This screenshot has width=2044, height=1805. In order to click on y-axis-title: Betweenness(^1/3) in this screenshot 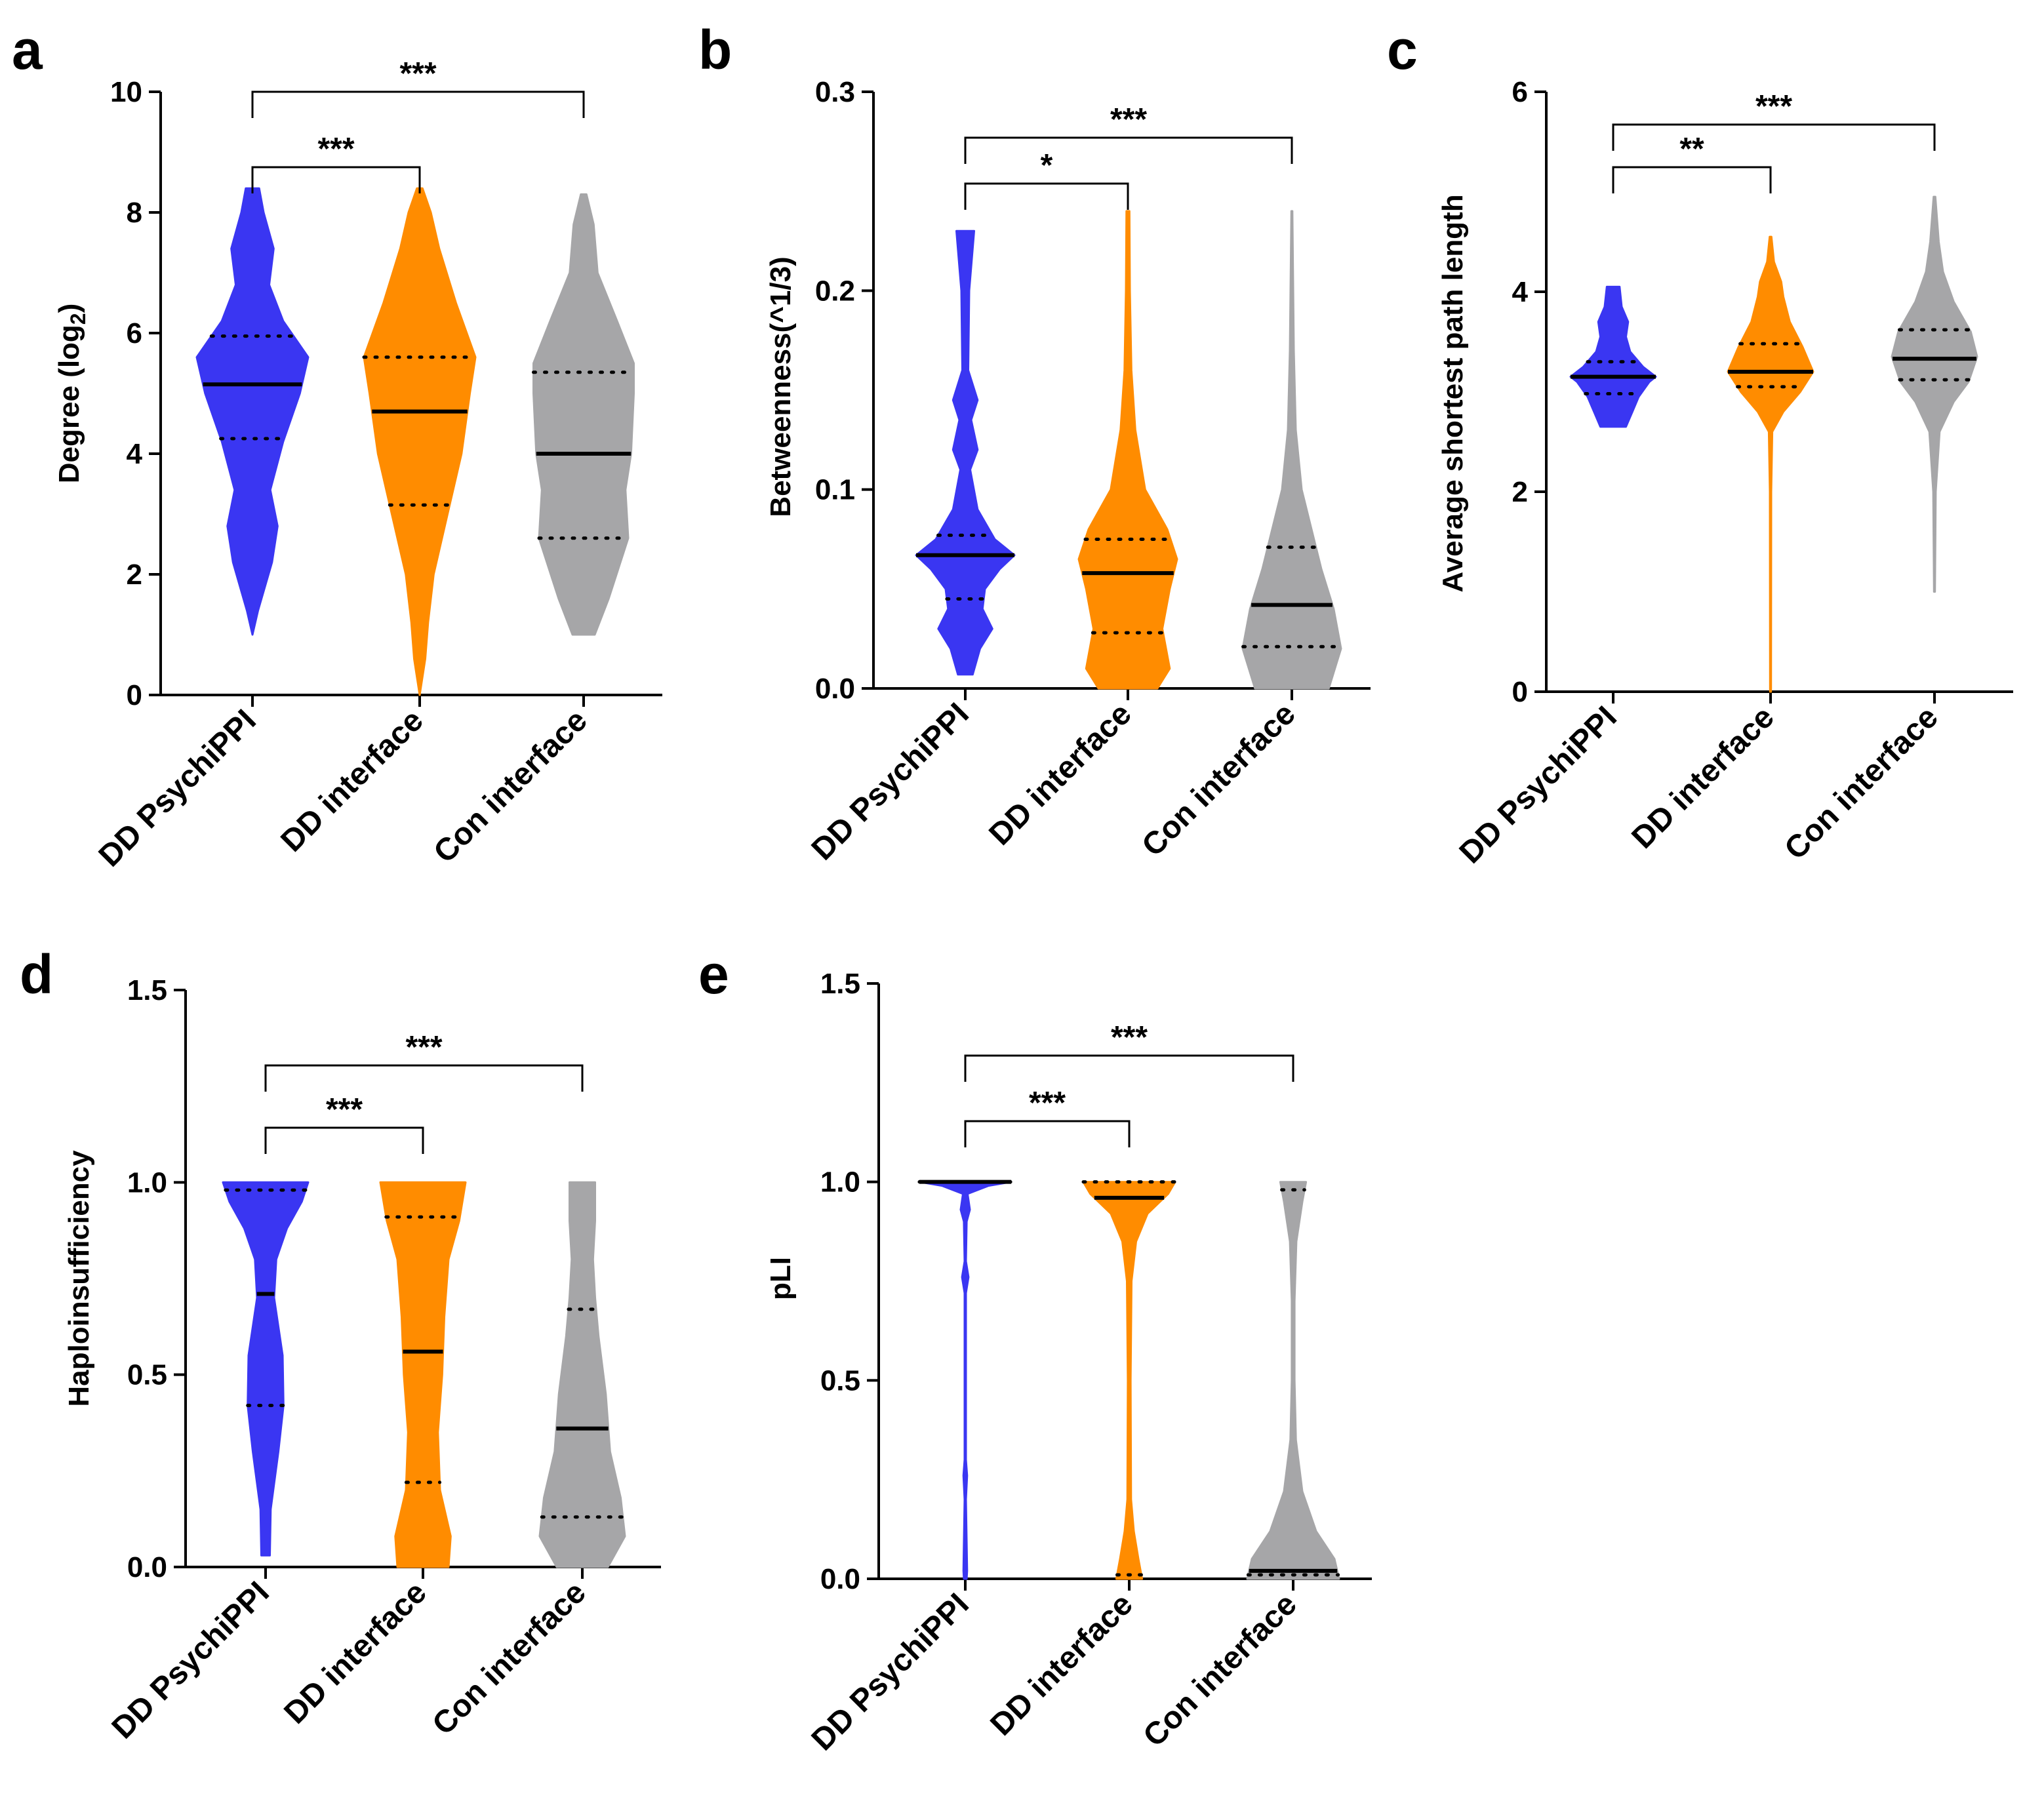, I will do `click(781, 386)`.